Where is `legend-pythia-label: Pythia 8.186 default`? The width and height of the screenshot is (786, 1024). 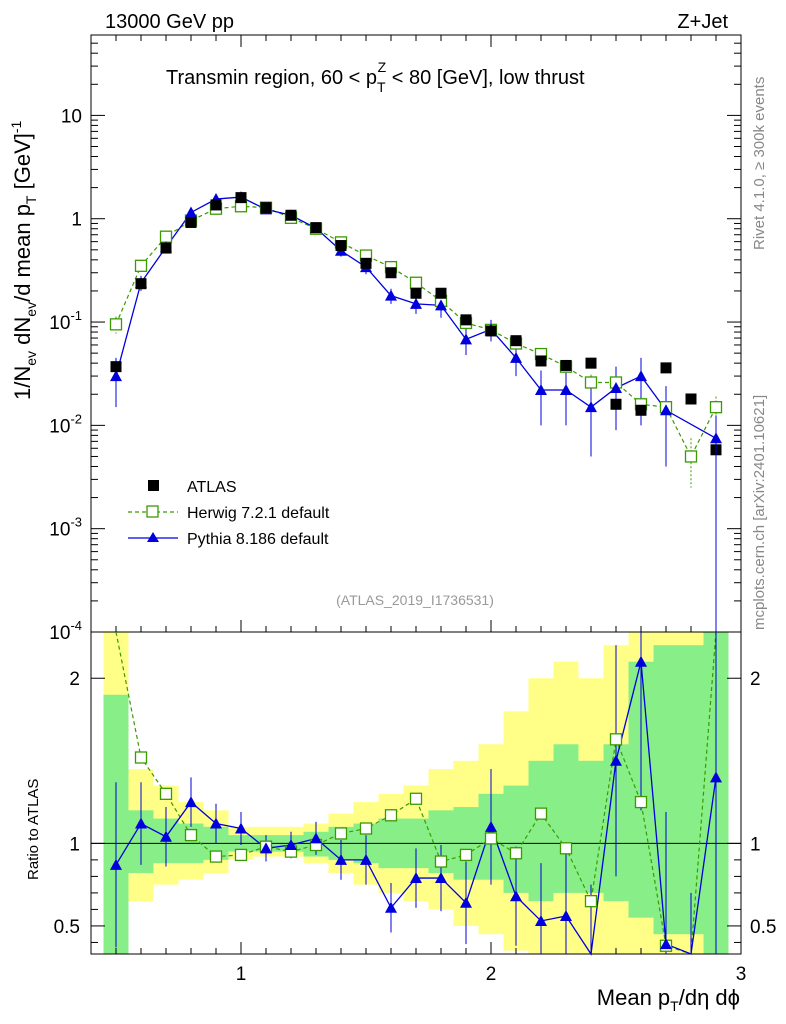 legend-pythia-label: Pythia 8.186 default is located at coordinates (258, 539).